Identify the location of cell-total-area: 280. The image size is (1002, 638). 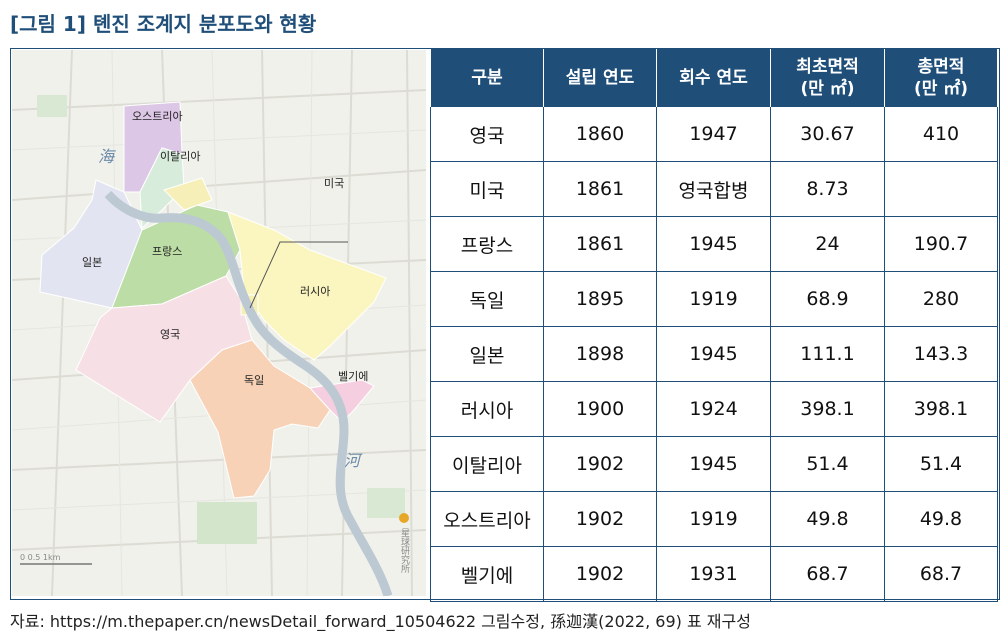
(941, 299).